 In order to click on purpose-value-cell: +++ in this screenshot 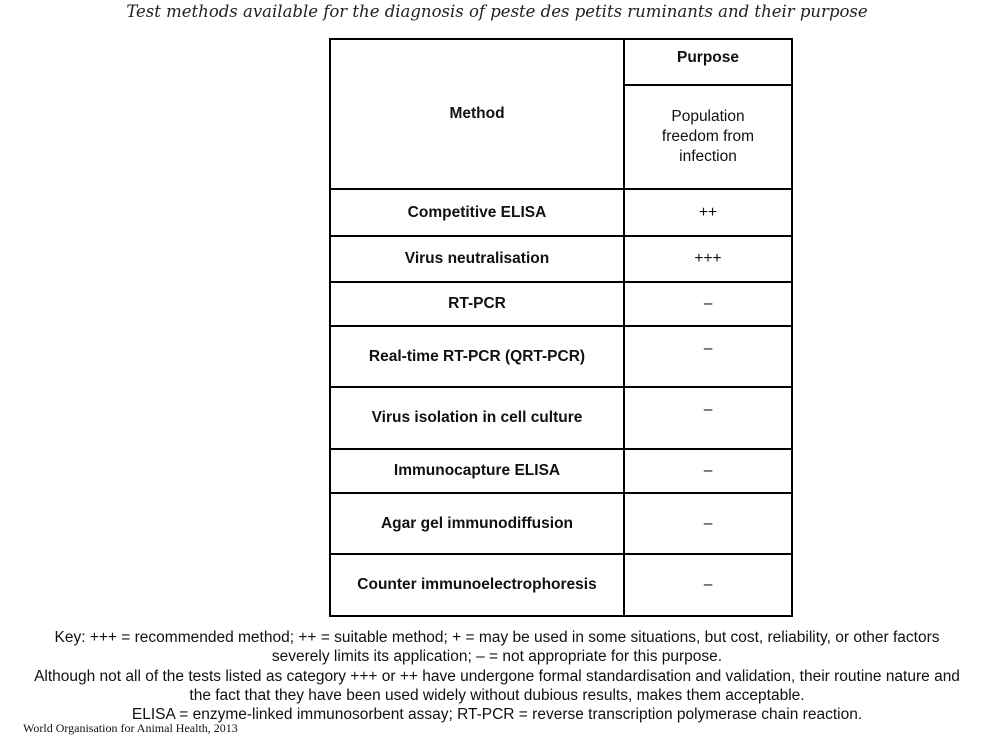, I will do `click(708, 259)`.